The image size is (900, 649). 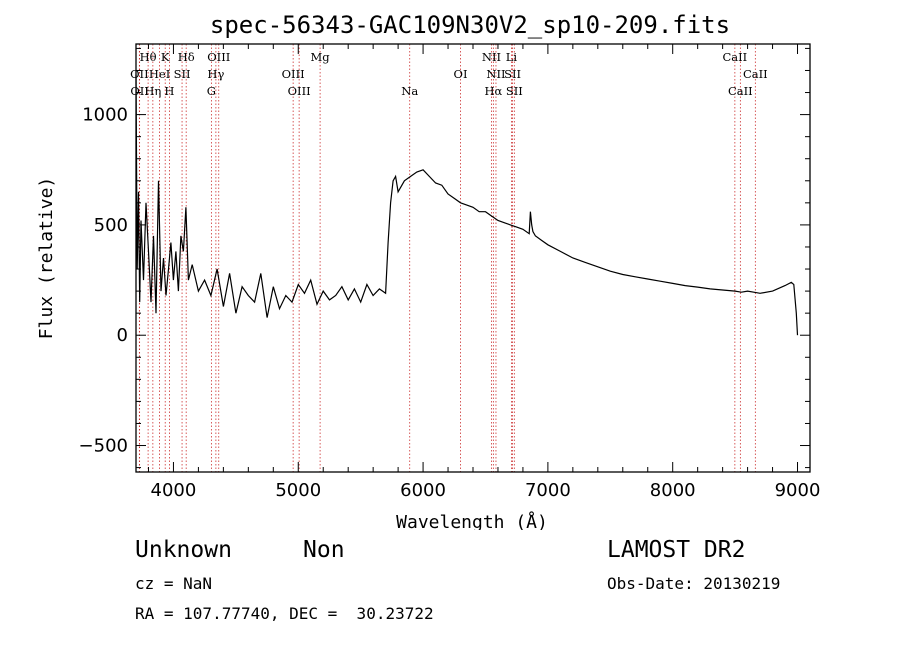 I want to click on line-label: Mg, so click(x=321, y=57).